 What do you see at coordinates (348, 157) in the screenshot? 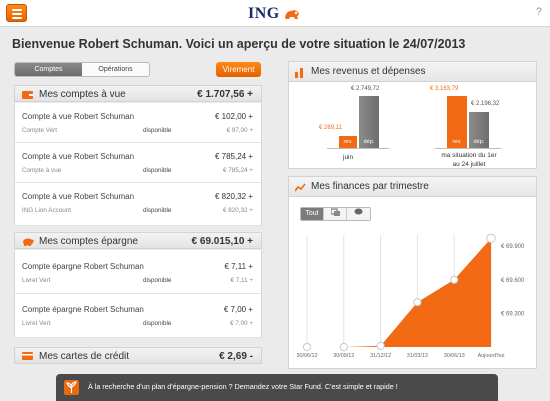
I see `group-label: juin` at bounding box center [348, 157].